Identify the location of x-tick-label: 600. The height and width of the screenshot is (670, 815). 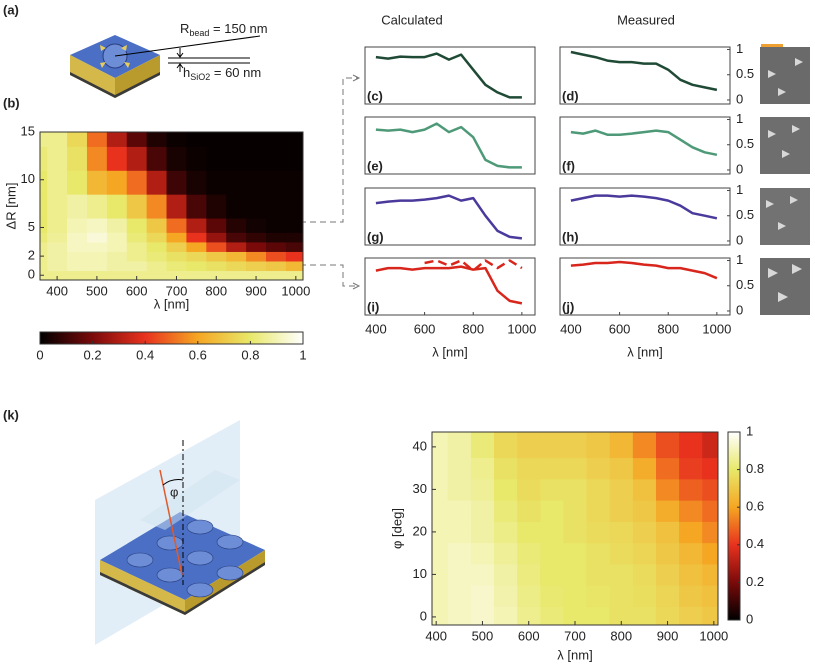
(620, 328).